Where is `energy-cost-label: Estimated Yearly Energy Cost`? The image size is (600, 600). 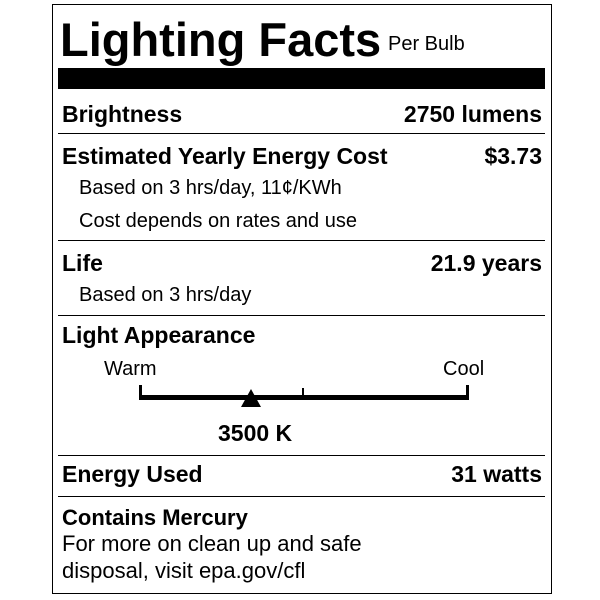 energy-cost-label: Estimated Yearly Energy Cost is located at coordinates (225, 156).